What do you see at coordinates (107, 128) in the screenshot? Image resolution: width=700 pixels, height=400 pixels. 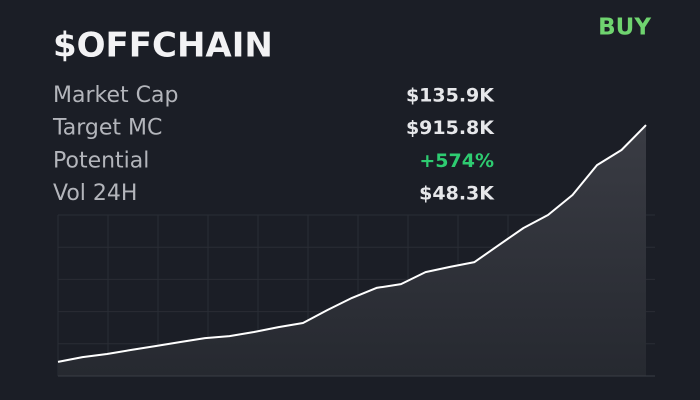 I see `stat-label: Target MC` at bounding box center [107, 128].